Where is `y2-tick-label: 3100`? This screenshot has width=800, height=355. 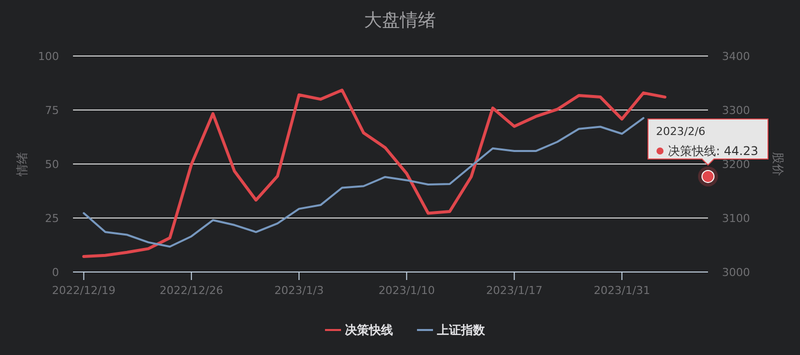 y2-tick-label: 3100 is located at coordinates (736, 218).